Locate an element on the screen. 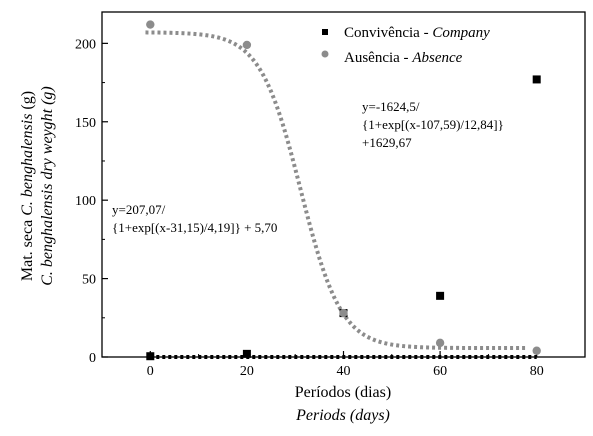  equation-absence-line-1: y=207,07/ is located at coordinates (139, 209).